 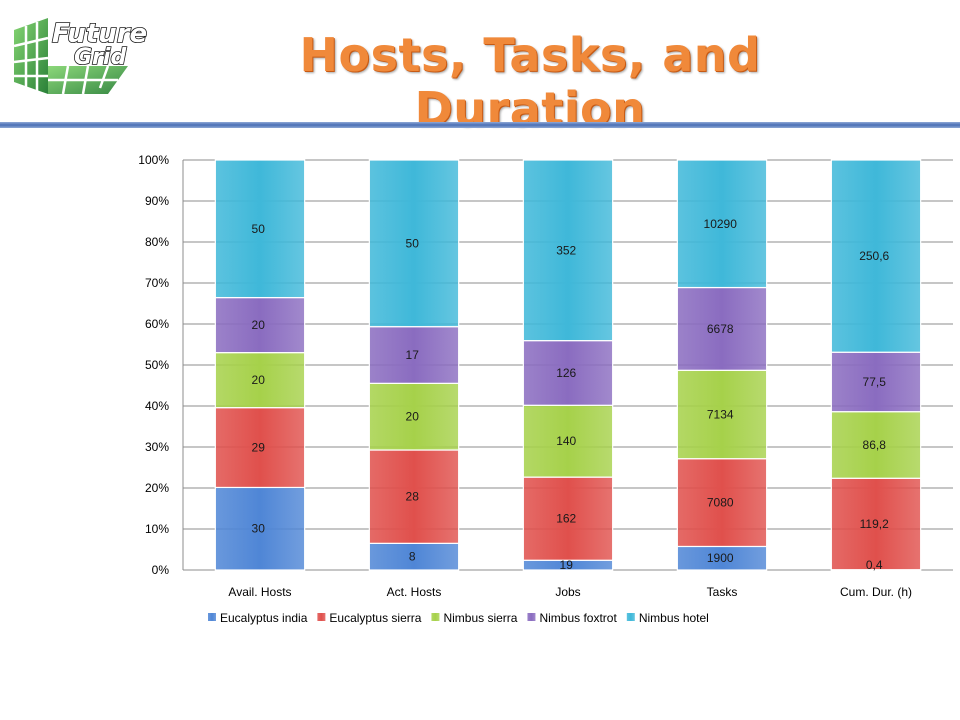 I want to click on data-label: 10290, so click(x=721, y=224).